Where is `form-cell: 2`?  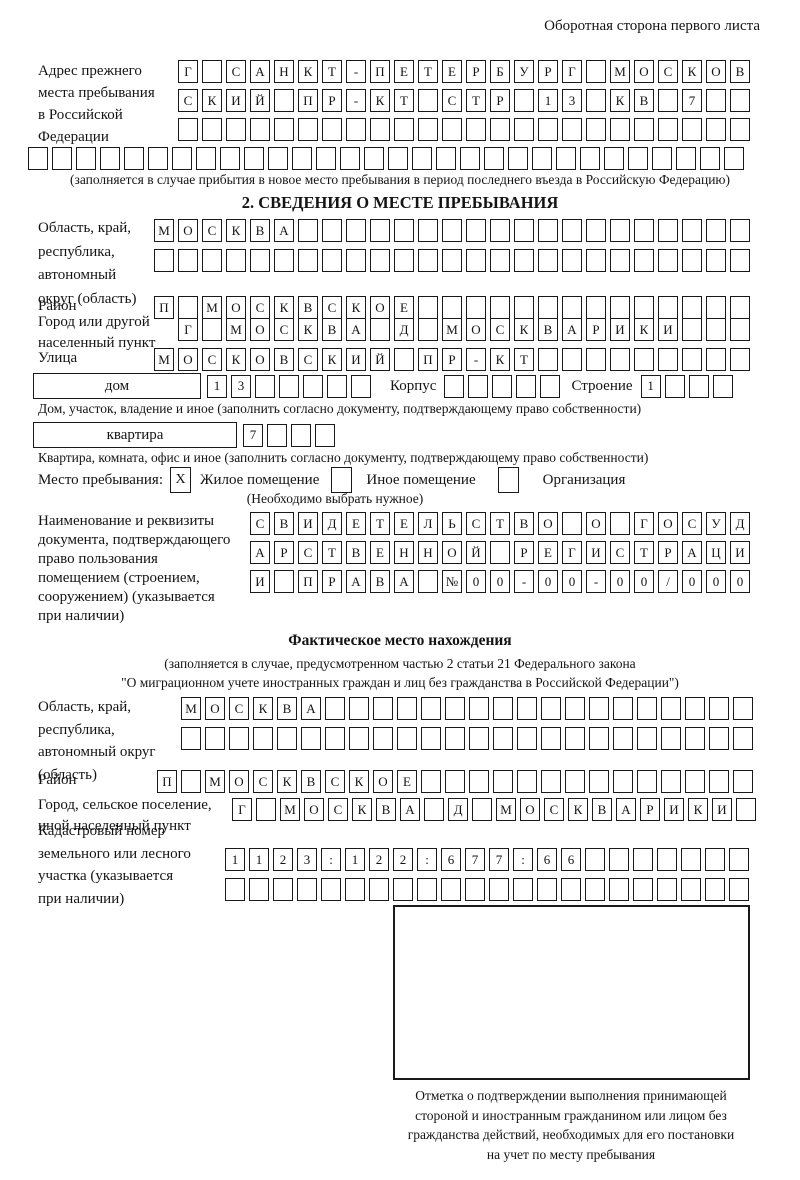 form-cell: 2 is located at coordinates (283, 859).